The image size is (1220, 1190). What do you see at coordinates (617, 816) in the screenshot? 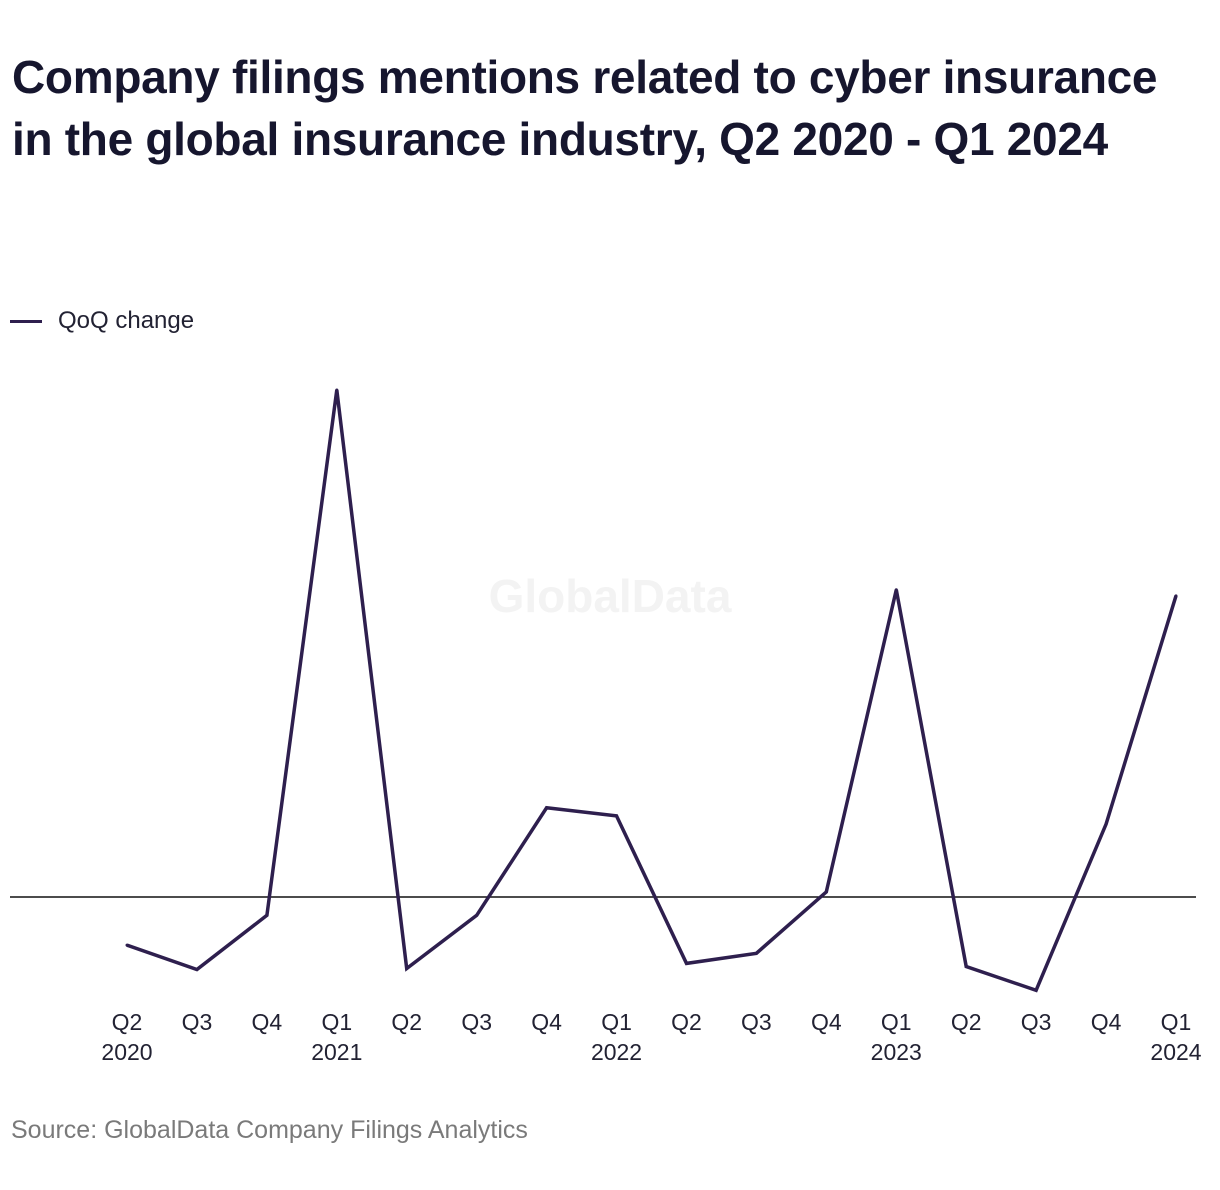
I see `data-point-q1-2022` at bounding box center [617, 816].